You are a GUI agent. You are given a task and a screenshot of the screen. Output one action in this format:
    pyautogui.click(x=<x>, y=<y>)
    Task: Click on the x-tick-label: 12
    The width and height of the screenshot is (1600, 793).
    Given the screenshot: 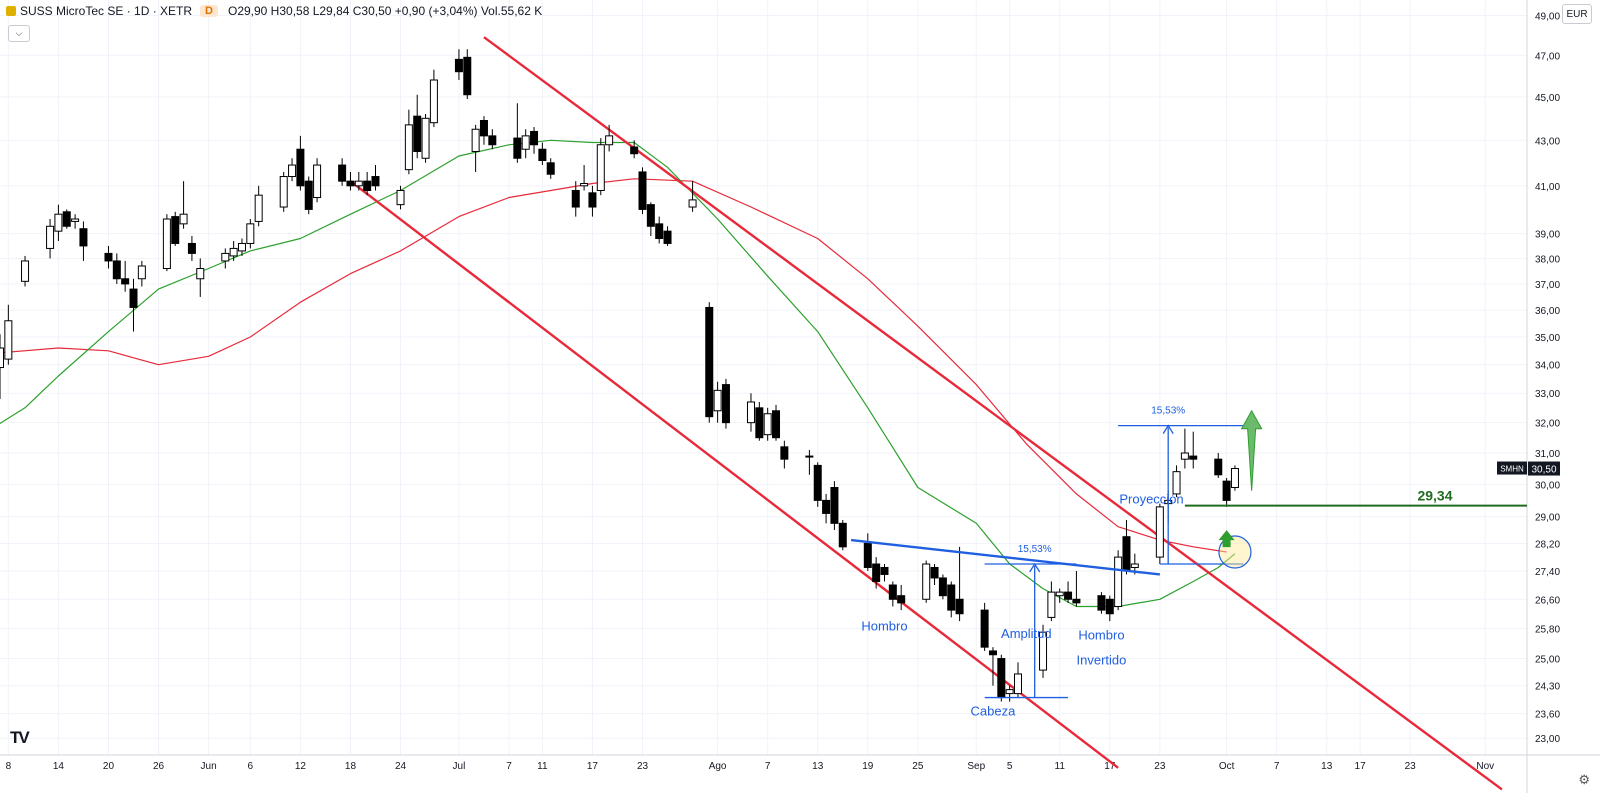 What is the action you would take?
    pyautogui.click(x=301, y=766)
    